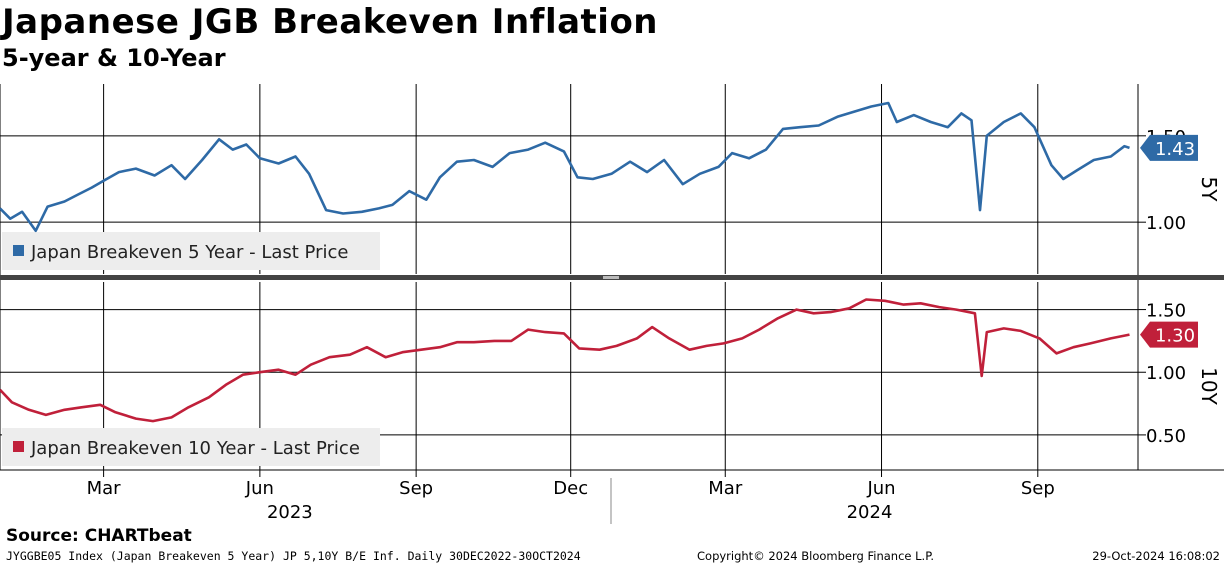 This screenshot has width=1224, height=566. What do you see at coordinates (611, 277) in the screenshot?
I see `panel-divider-grip` at bounding box center [611, 277].